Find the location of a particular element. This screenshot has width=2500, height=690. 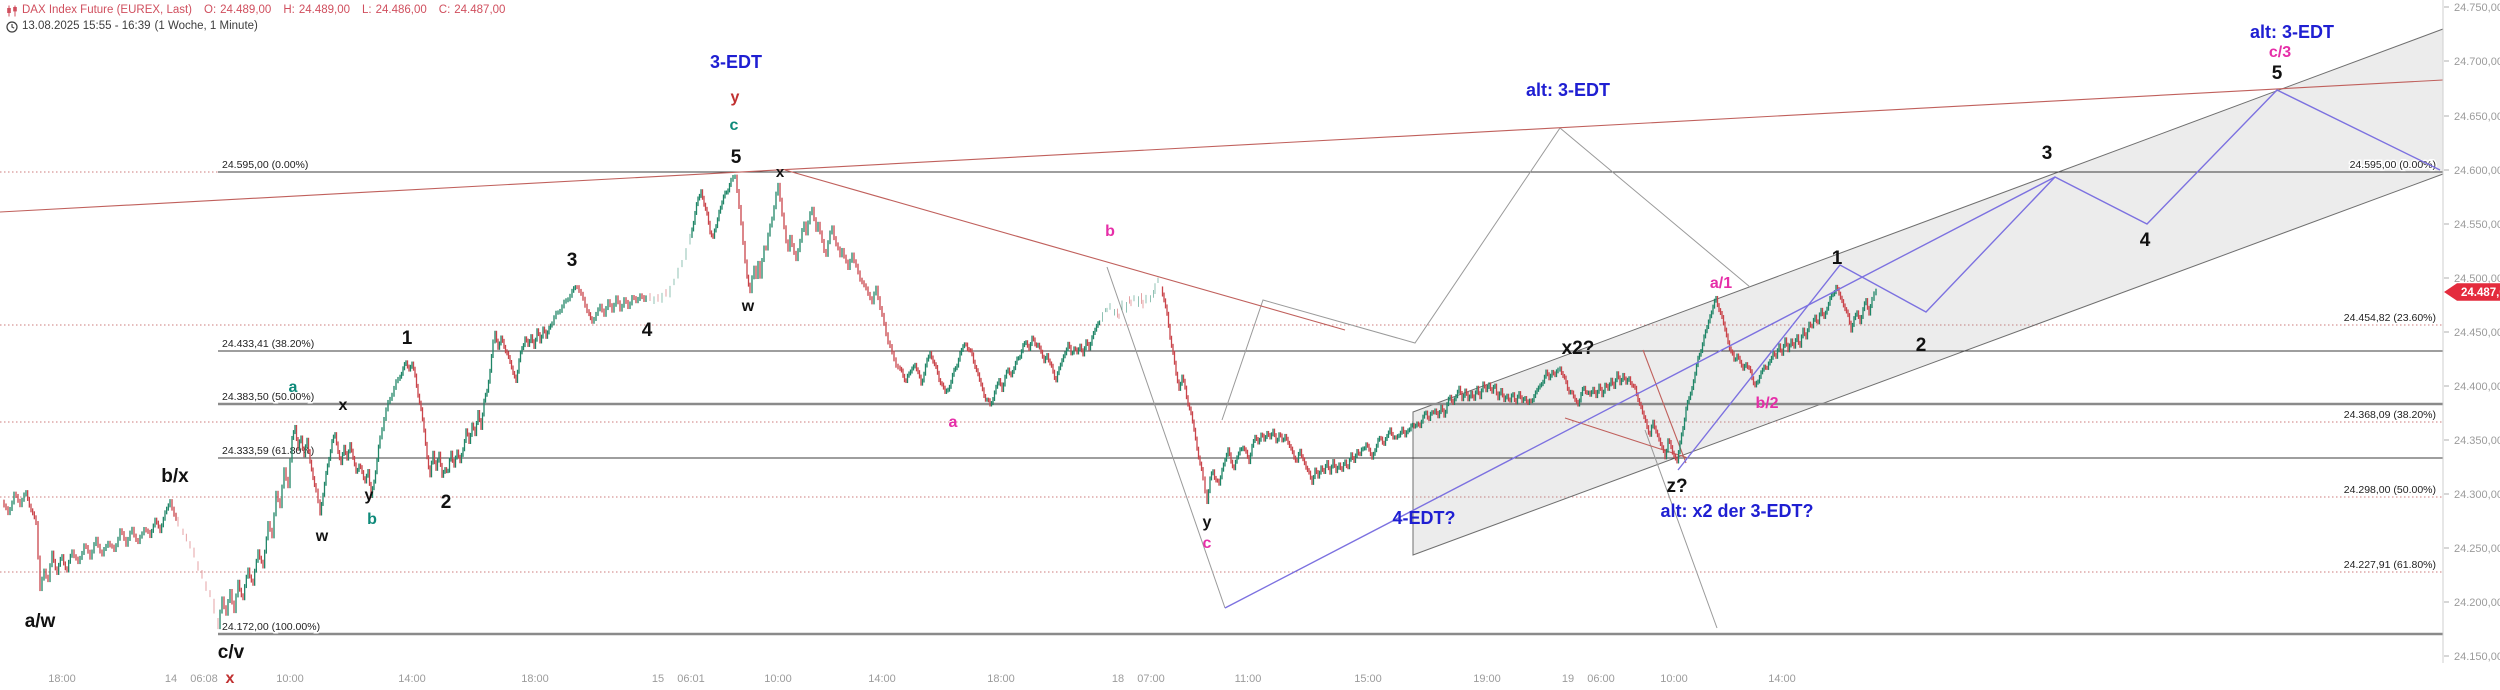

high-value: 24.489,00 is located at coordinates (324, 10).